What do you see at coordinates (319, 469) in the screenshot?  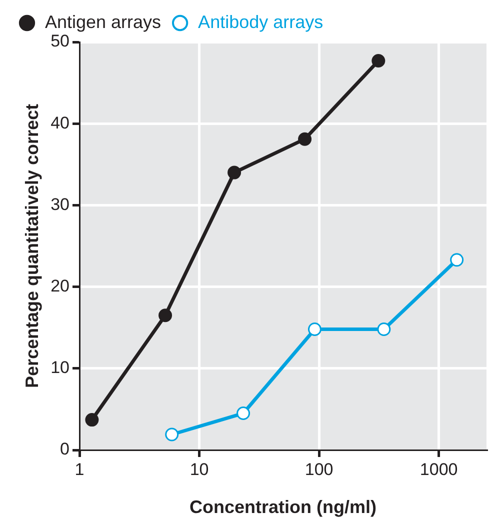 I see `x-tick-label: 100` at bounding box center [319, 469].